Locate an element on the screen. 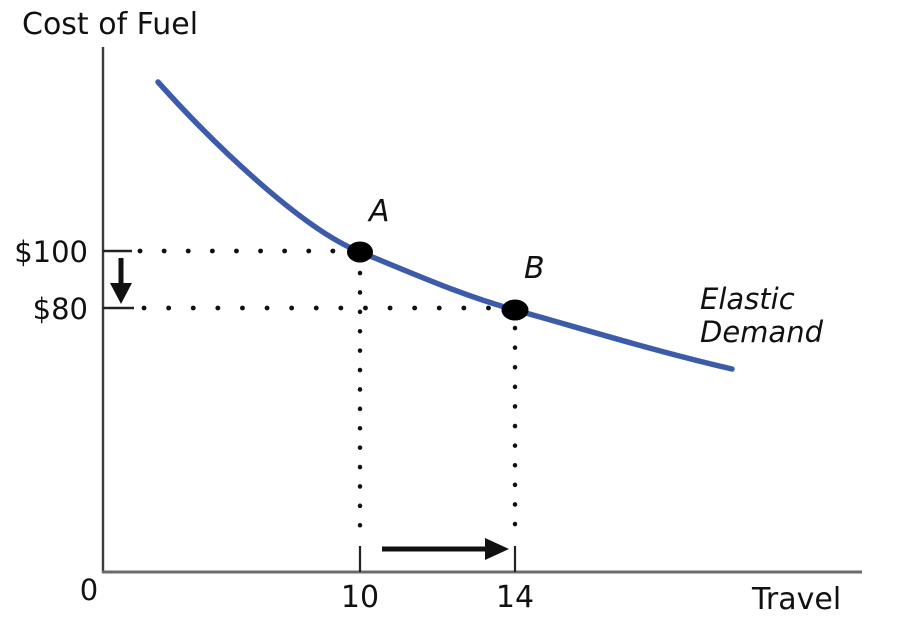 This screenshot has width=900, height=639. point-a-marker is located at coordinates (360, 252).